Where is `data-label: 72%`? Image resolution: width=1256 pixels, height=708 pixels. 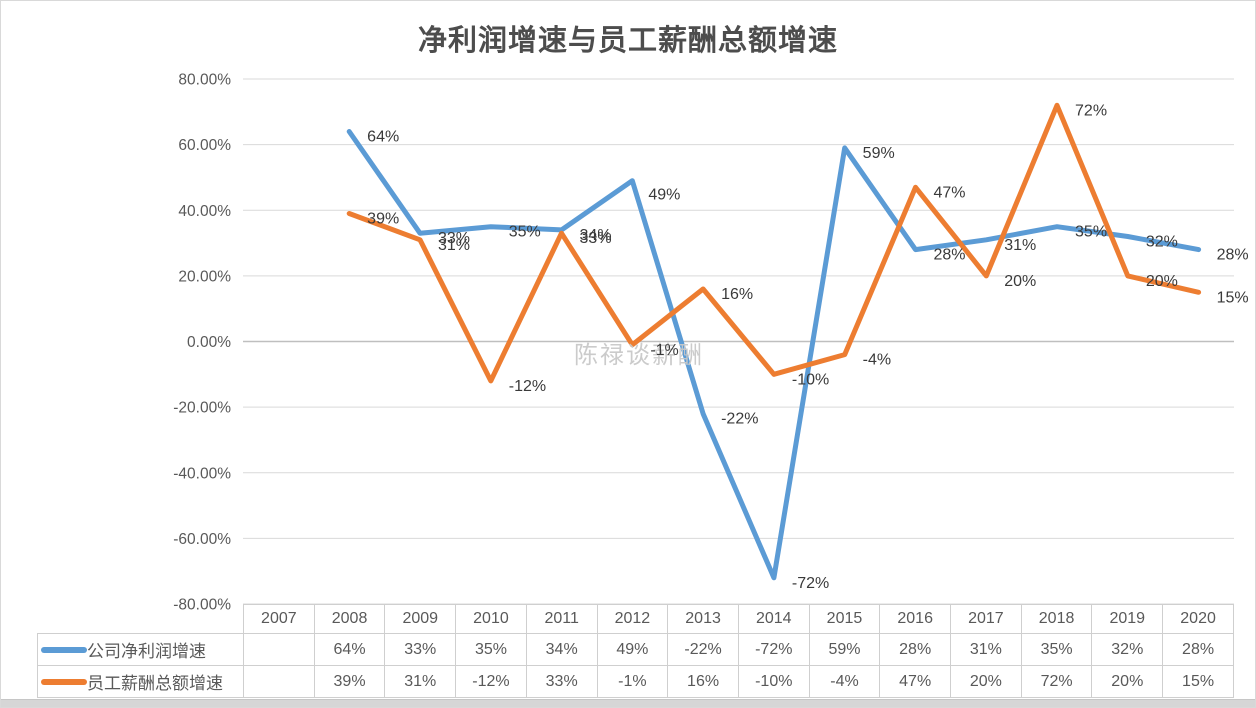
data-label: 72% is located at coordinates (1091, 110).